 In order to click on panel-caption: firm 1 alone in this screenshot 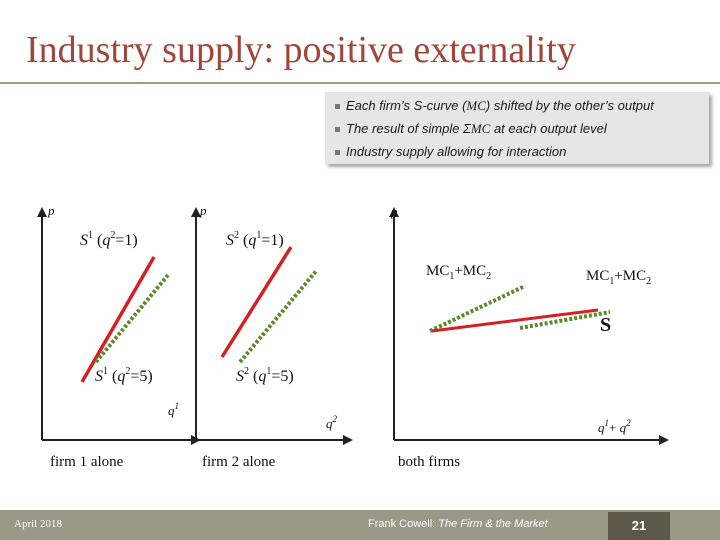, I will do `click(87, 462)`.